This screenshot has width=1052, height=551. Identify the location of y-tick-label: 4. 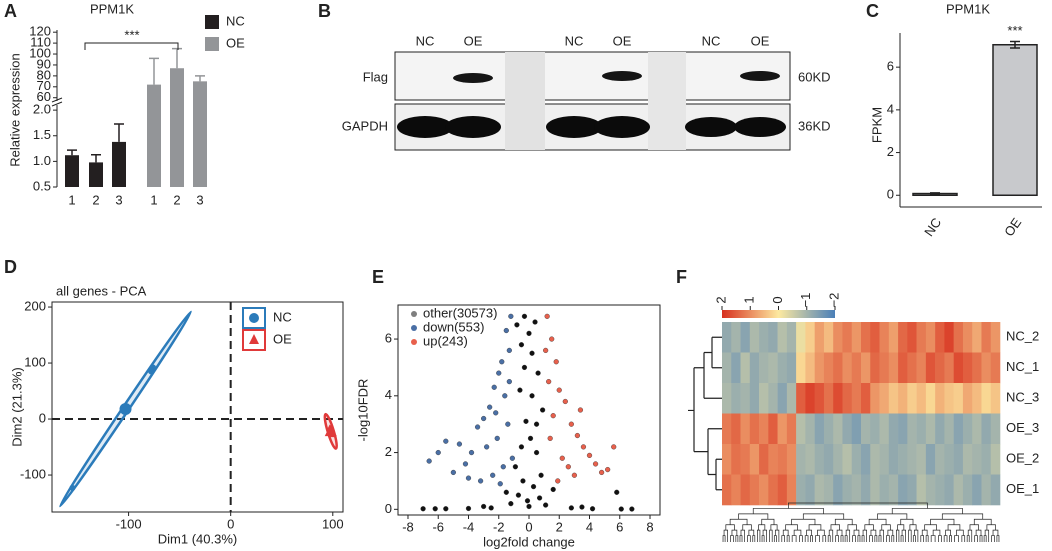
(388, 394).